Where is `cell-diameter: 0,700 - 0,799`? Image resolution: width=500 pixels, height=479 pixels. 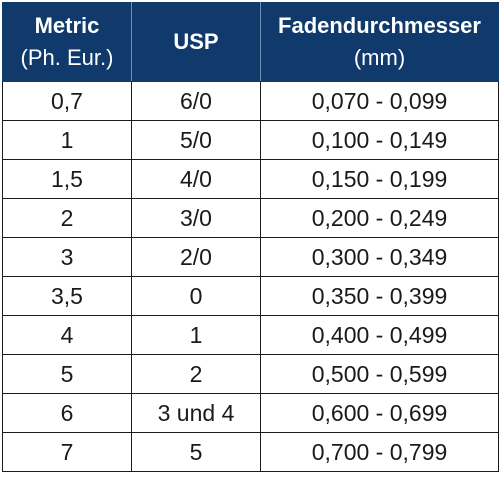
cell-diameter: 0,700 - 0,799 is located at coordinates (379, 452).